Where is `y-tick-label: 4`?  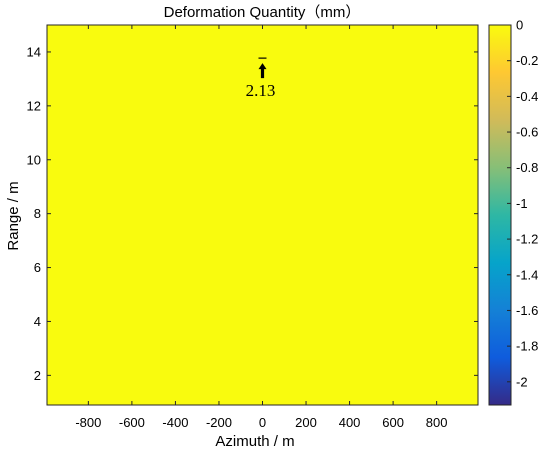
y-tick-label: 4 is located at coordinates (37, 321).